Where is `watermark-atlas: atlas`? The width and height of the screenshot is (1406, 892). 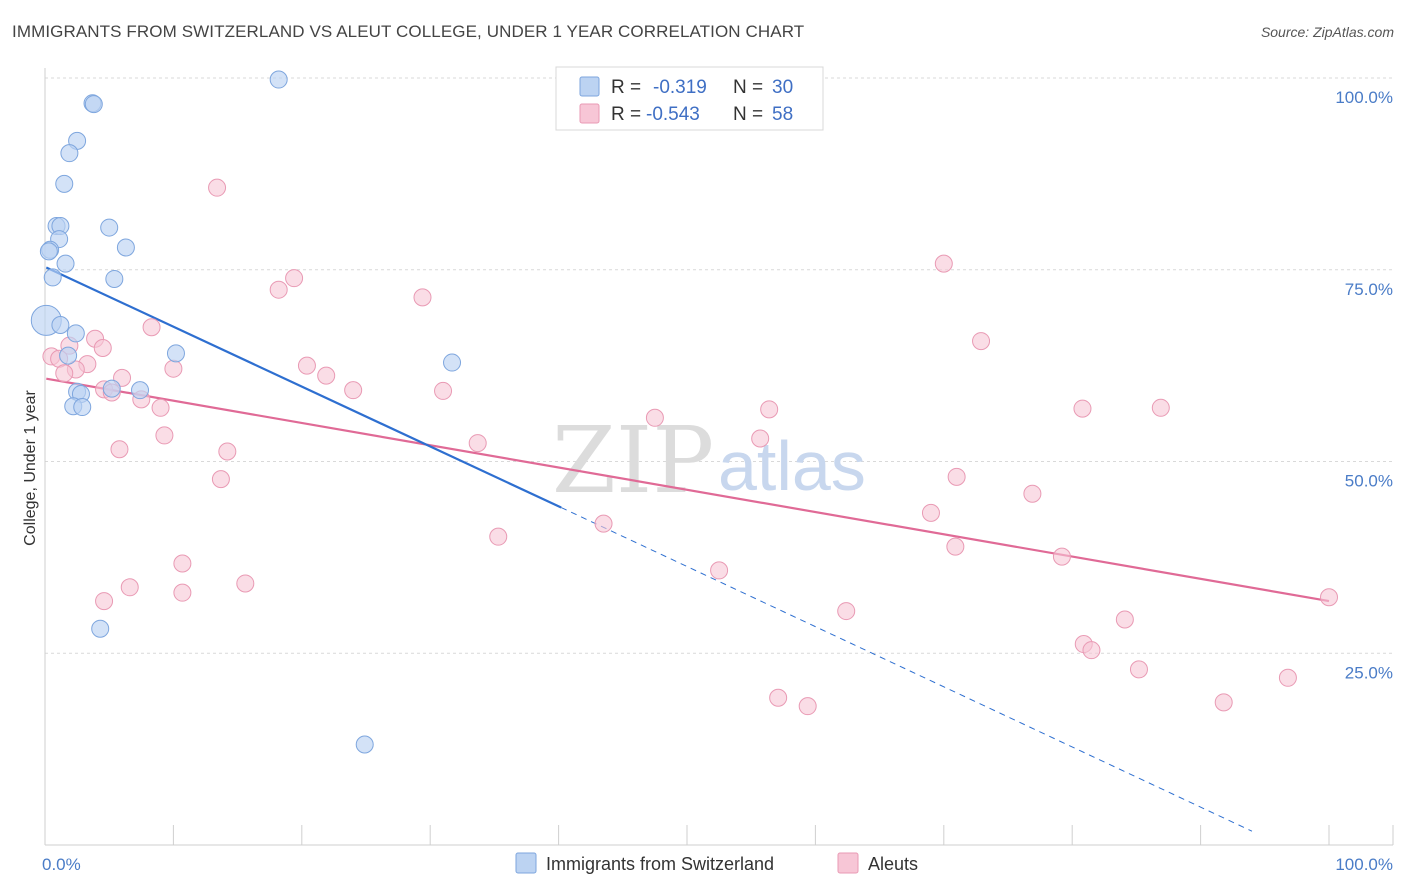
watermark-atlas: atlas is located at coordinates (792, 466).